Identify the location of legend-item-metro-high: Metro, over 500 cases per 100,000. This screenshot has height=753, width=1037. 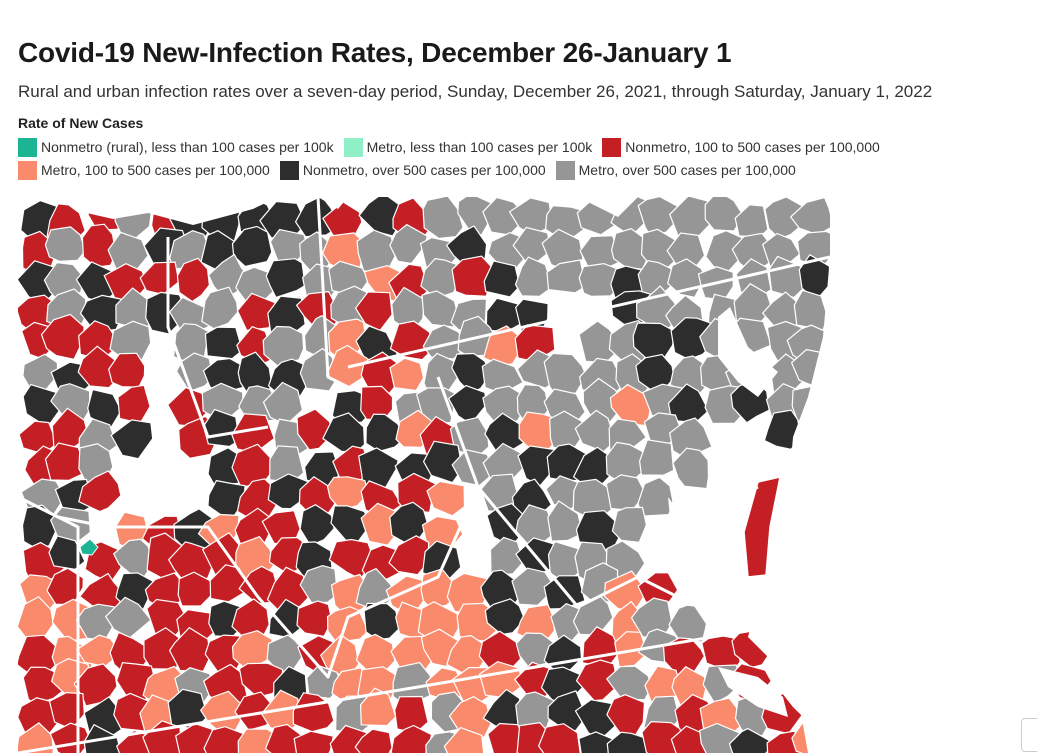
(675, 170).